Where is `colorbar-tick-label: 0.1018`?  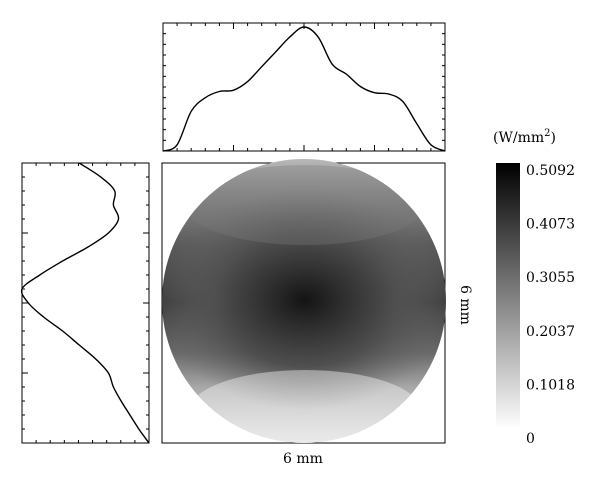
colorbar-tick-label: 0.1018 is located at coordinates (550, 385).